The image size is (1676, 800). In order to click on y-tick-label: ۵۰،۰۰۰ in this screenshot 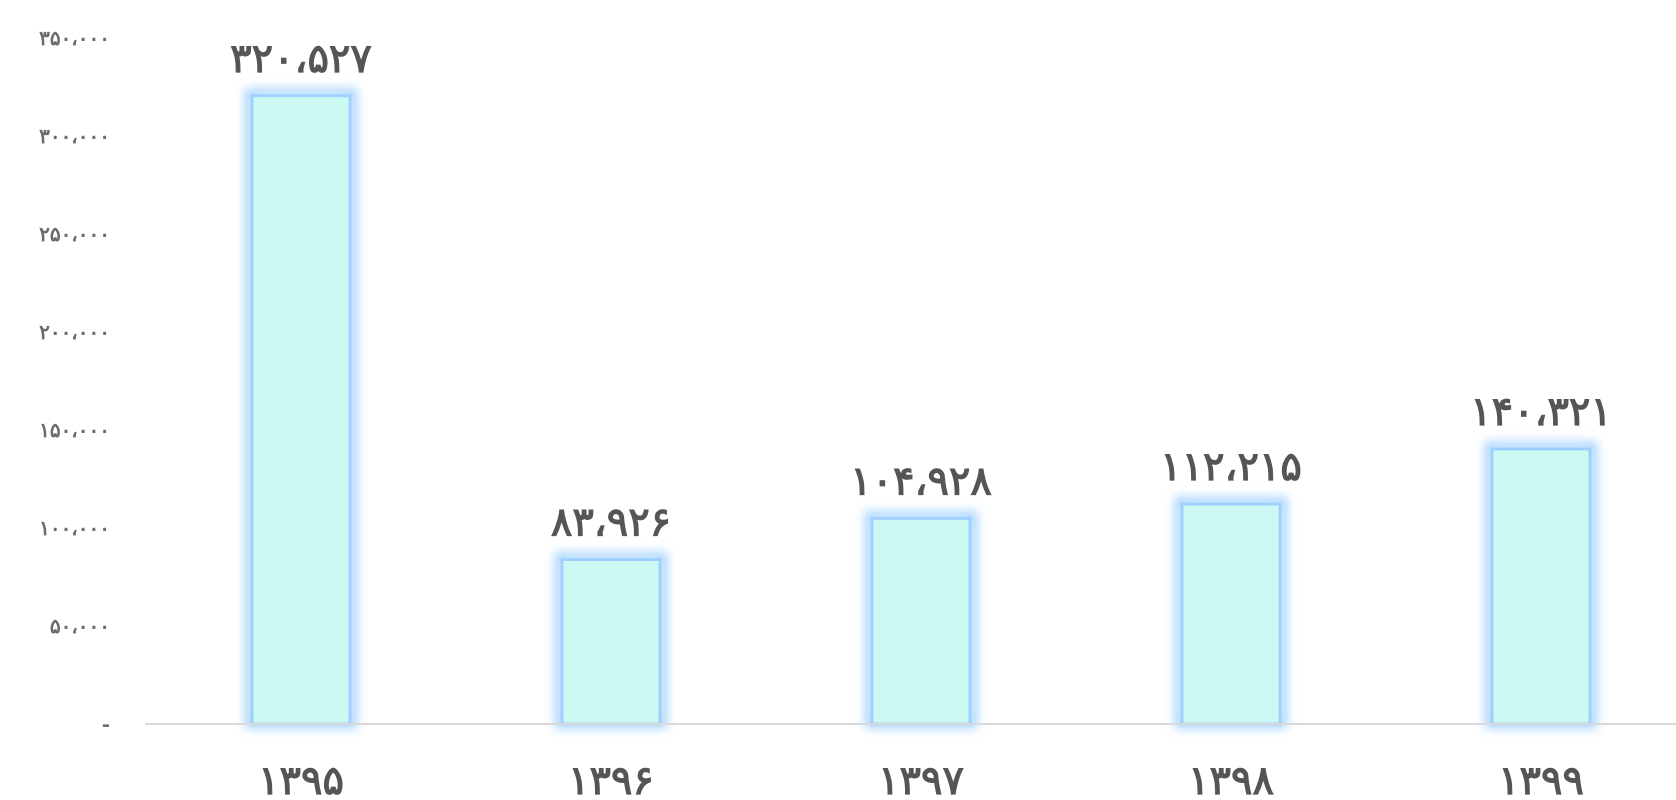, I will do `click(80, 626)`.